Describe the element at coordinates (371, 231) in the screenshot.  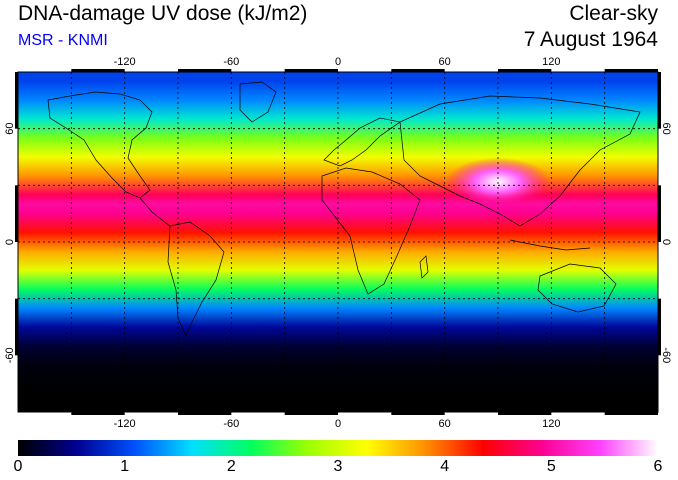
I see `coast-africa` at that location.